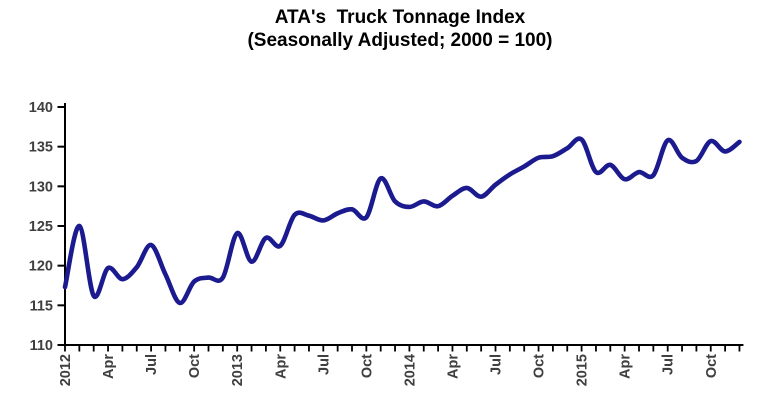 This screenshot has height=419, width=770. Describe the element at coordinates (41, 108) in the screenshot. I see `y-tick-label: 140` at that location.